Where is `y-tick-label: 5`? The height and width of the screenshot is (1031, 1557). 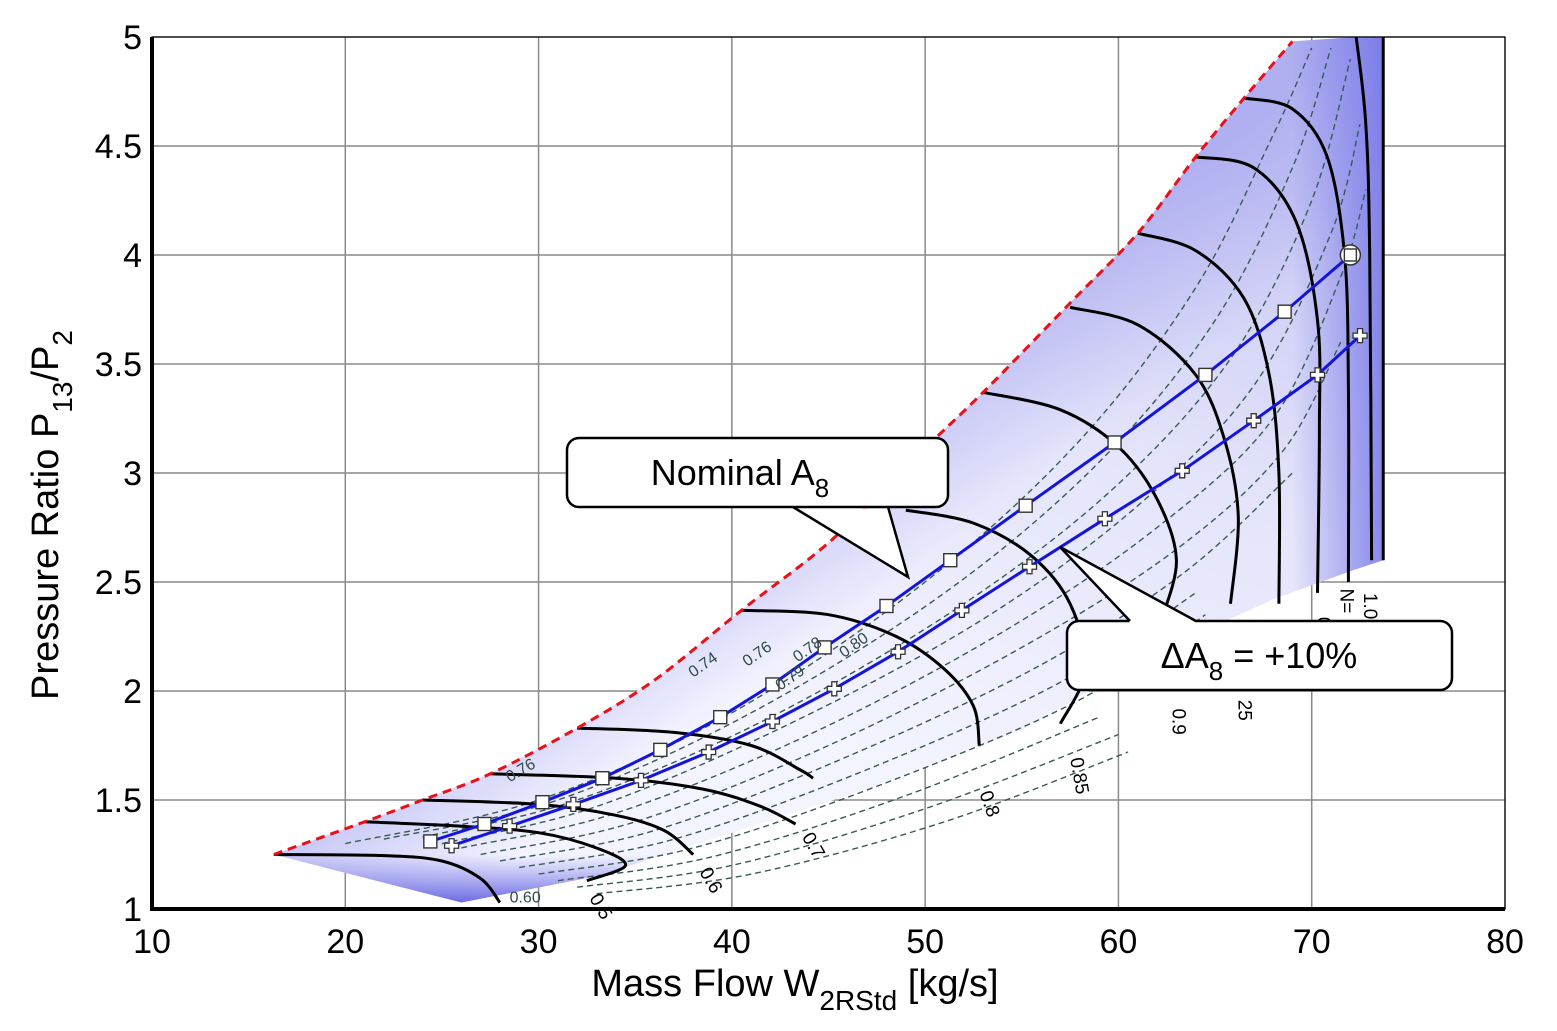 y-tick-label: 5 is located at coordinates (132, 38).